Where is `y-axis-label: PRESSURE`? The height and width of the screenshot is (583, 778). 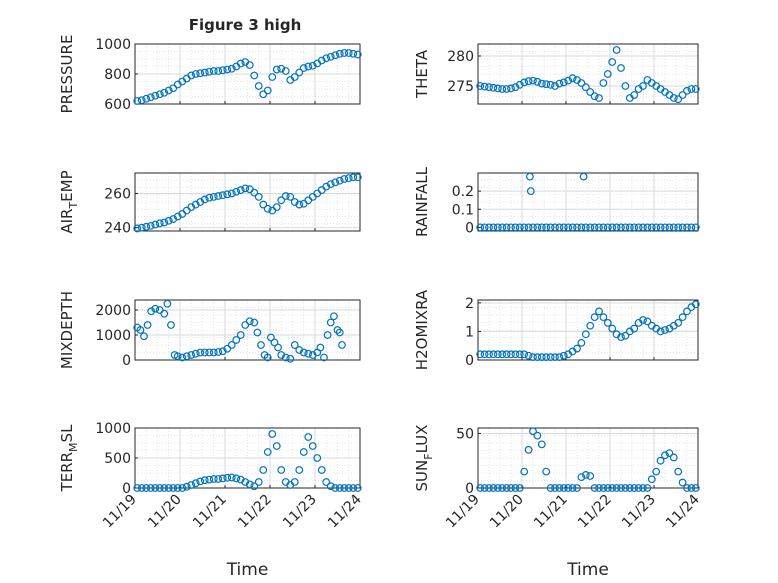
y-axis-label: PRESSURE is located at coordinates (67, 74).